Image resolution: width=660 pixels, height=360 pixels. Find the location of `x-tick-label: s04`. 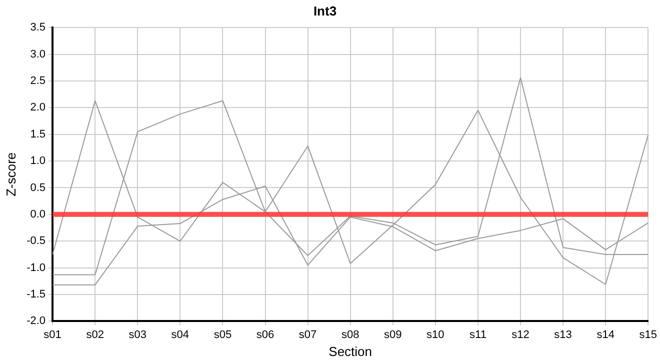

x-tick-label: s04 is located at coordinates (180, 334).